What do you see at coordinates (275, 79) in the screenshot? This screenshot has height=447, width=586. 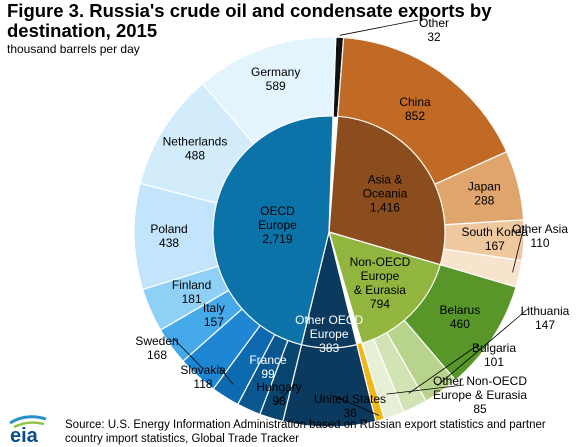 I see `label-germany: Germany 589` at bounding box center [275, 79].